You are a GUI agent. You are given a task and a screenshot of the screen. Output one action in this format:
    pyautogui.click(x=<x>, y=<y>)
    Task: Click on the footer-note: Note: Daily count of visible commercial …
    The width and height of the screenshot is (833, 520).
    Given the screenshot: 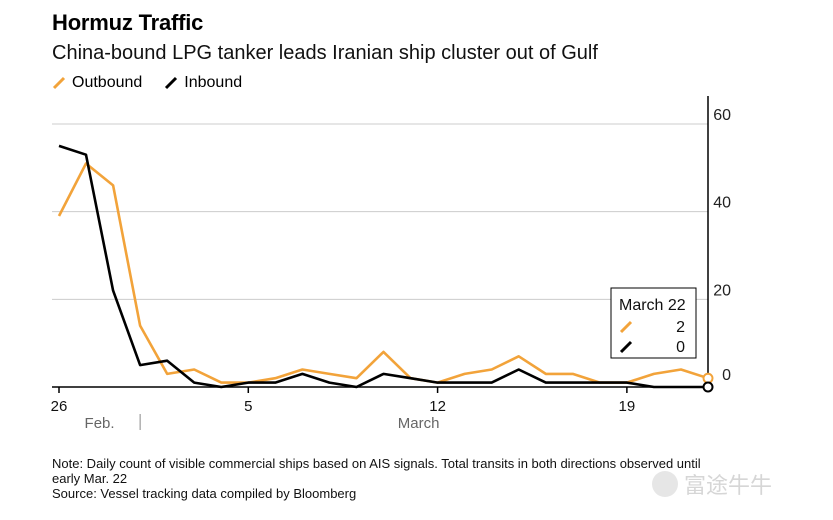 What is the action you would take?
    pyautogui.click(x=376, y=471)
    